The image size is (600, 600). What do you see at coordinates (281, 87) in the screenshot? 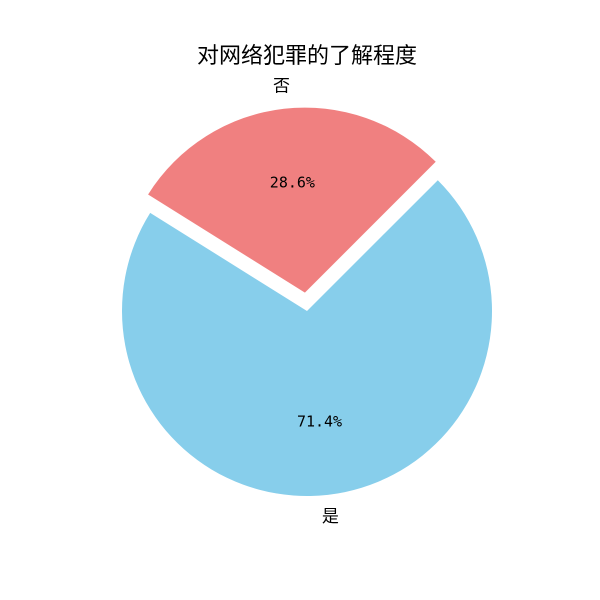
I see `slice-label-0: 否` at bounding box center [281, 87].